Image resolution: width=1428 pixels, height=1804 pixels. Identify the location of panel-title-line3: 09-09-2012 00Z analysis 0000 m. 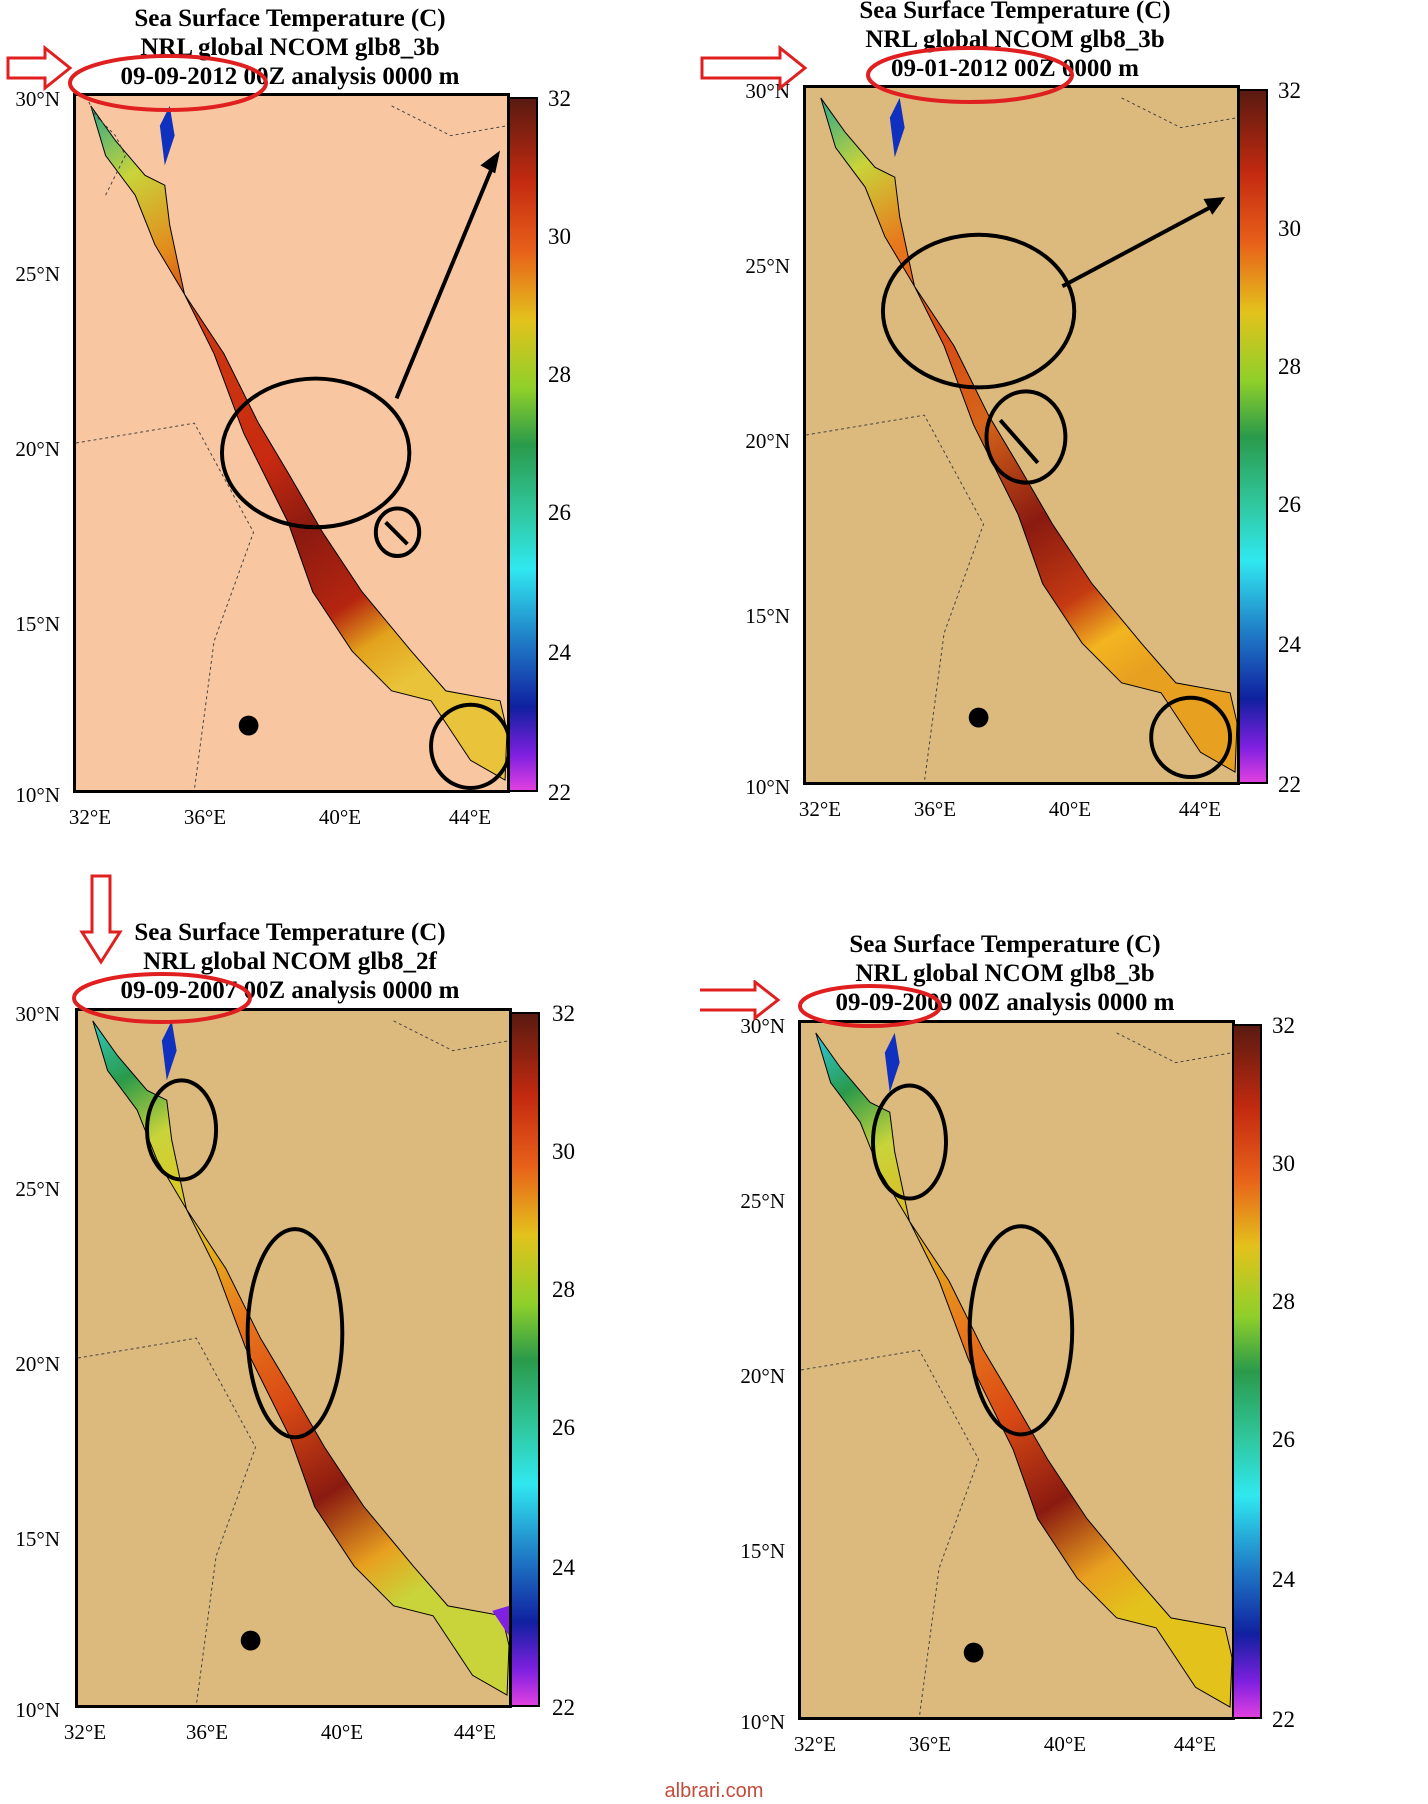
(290, 76).